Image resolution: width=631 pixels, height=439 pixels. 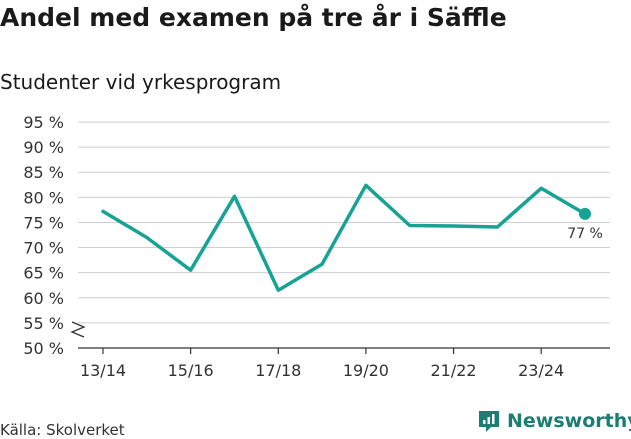 What do you see at coordinates (278, 370) in the screenshot?
I see `x-tick-label: 17/18` at bounding box center [278, 370].